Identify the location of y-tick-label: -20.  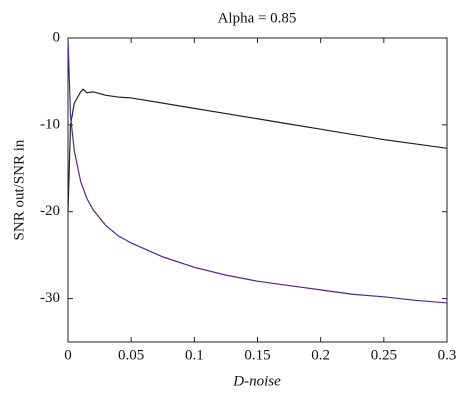
(50, 211).